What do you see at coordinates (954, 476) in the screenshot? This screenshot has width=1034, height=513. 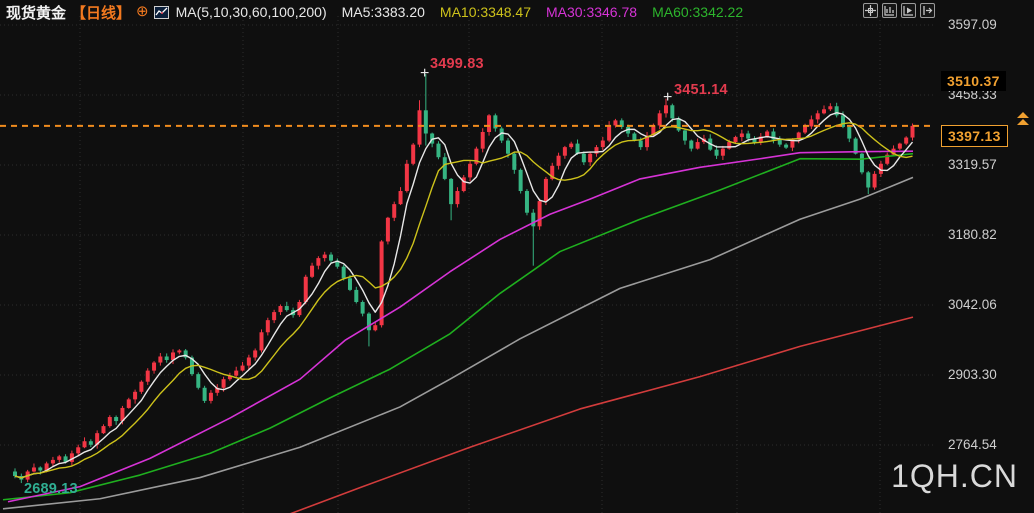 I see `site-watermark: 1QH.CN` at bounding box center [954, 476].